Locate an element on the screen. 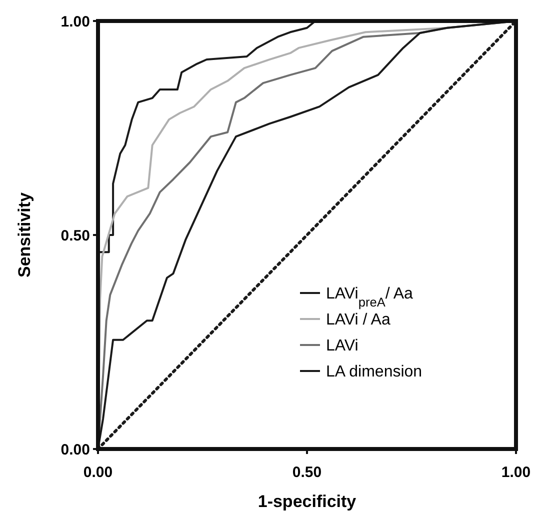 Image resolution: width=539 pixels, height=521 pixels. legend-label: LAVi$_{preA}$/ Aa is located at coordinates (370, 298).